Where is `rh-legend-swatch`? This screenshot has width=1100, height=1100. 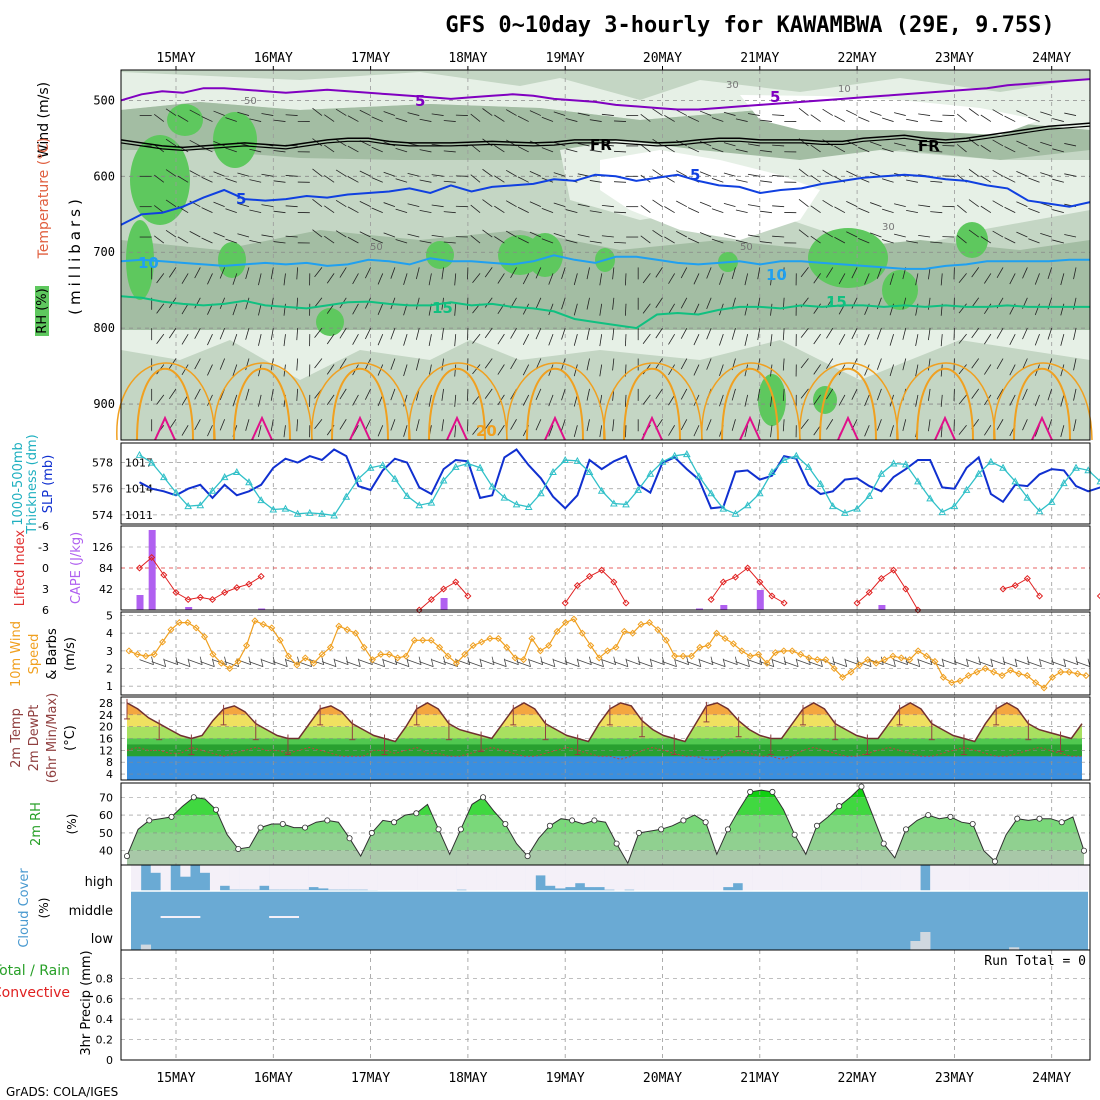
rh-legend-swatch is located at coordinates (42, 311).